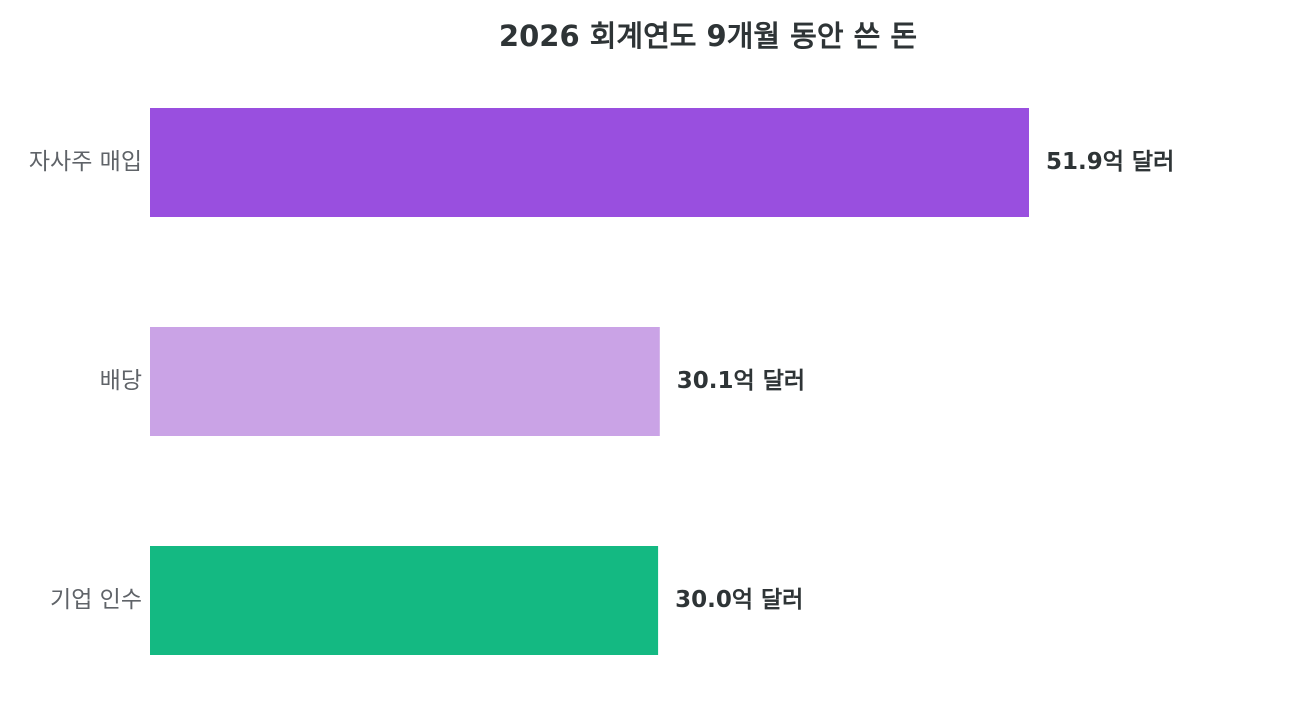  What do you see at coordinates (96, 600) in the screenshot?
I see `category-label-2: 기업 인수` at bounding box center [96, 600].